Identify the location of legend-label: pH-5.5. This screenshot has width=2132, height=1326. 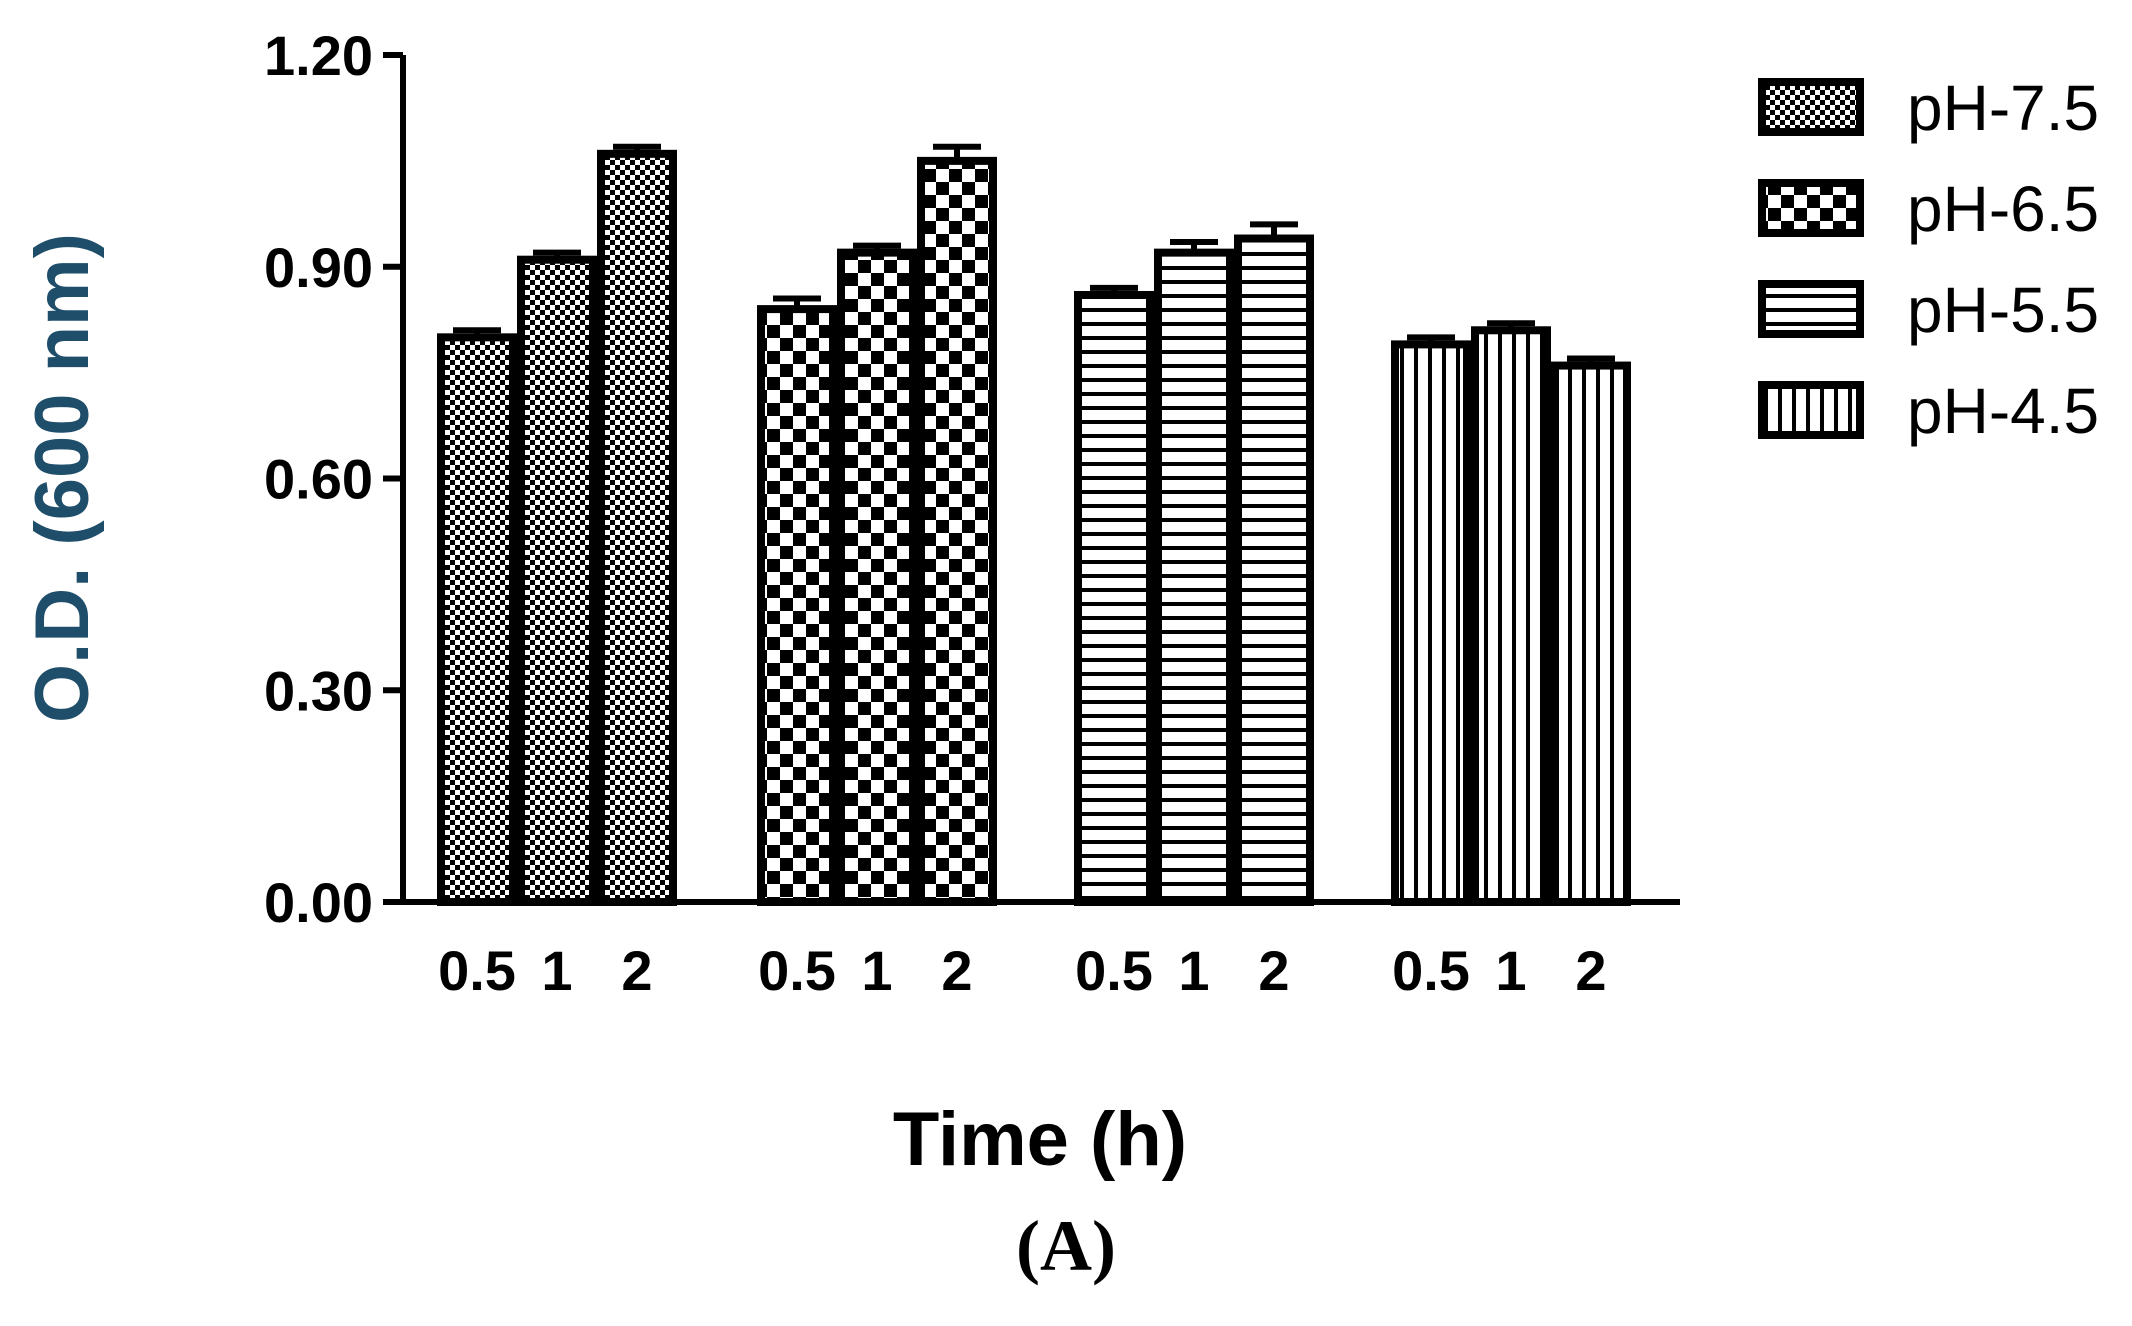
(2003, 310).